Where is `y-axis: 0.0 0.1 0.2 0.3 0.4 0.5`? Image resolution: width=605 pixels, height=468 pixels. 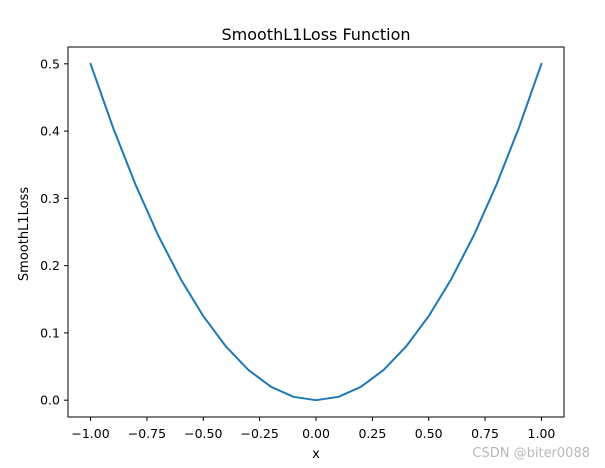 y-axis: 0.0 0.1 0.2 0.3 0.4 0.5 is located at coordinates (54, 232).